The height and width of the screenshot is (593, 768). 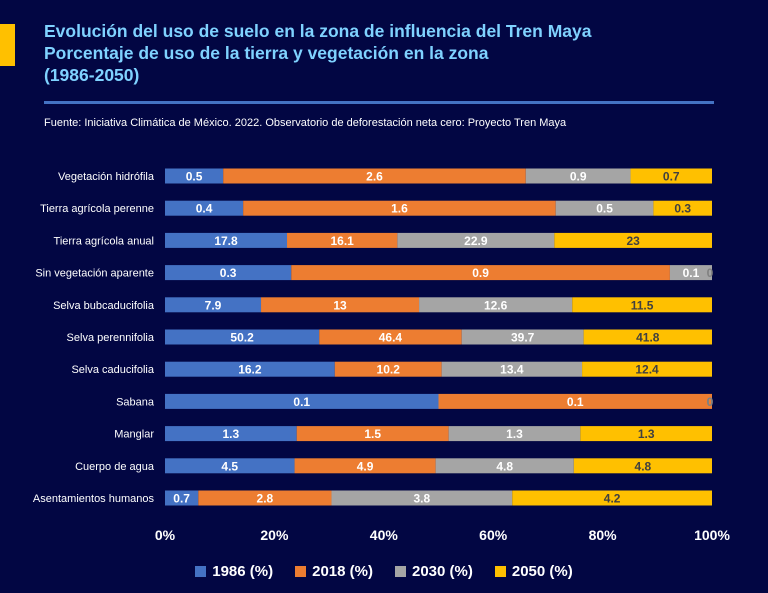 I want to click on x-tick-label: 60%, so click(x=493, y=535).